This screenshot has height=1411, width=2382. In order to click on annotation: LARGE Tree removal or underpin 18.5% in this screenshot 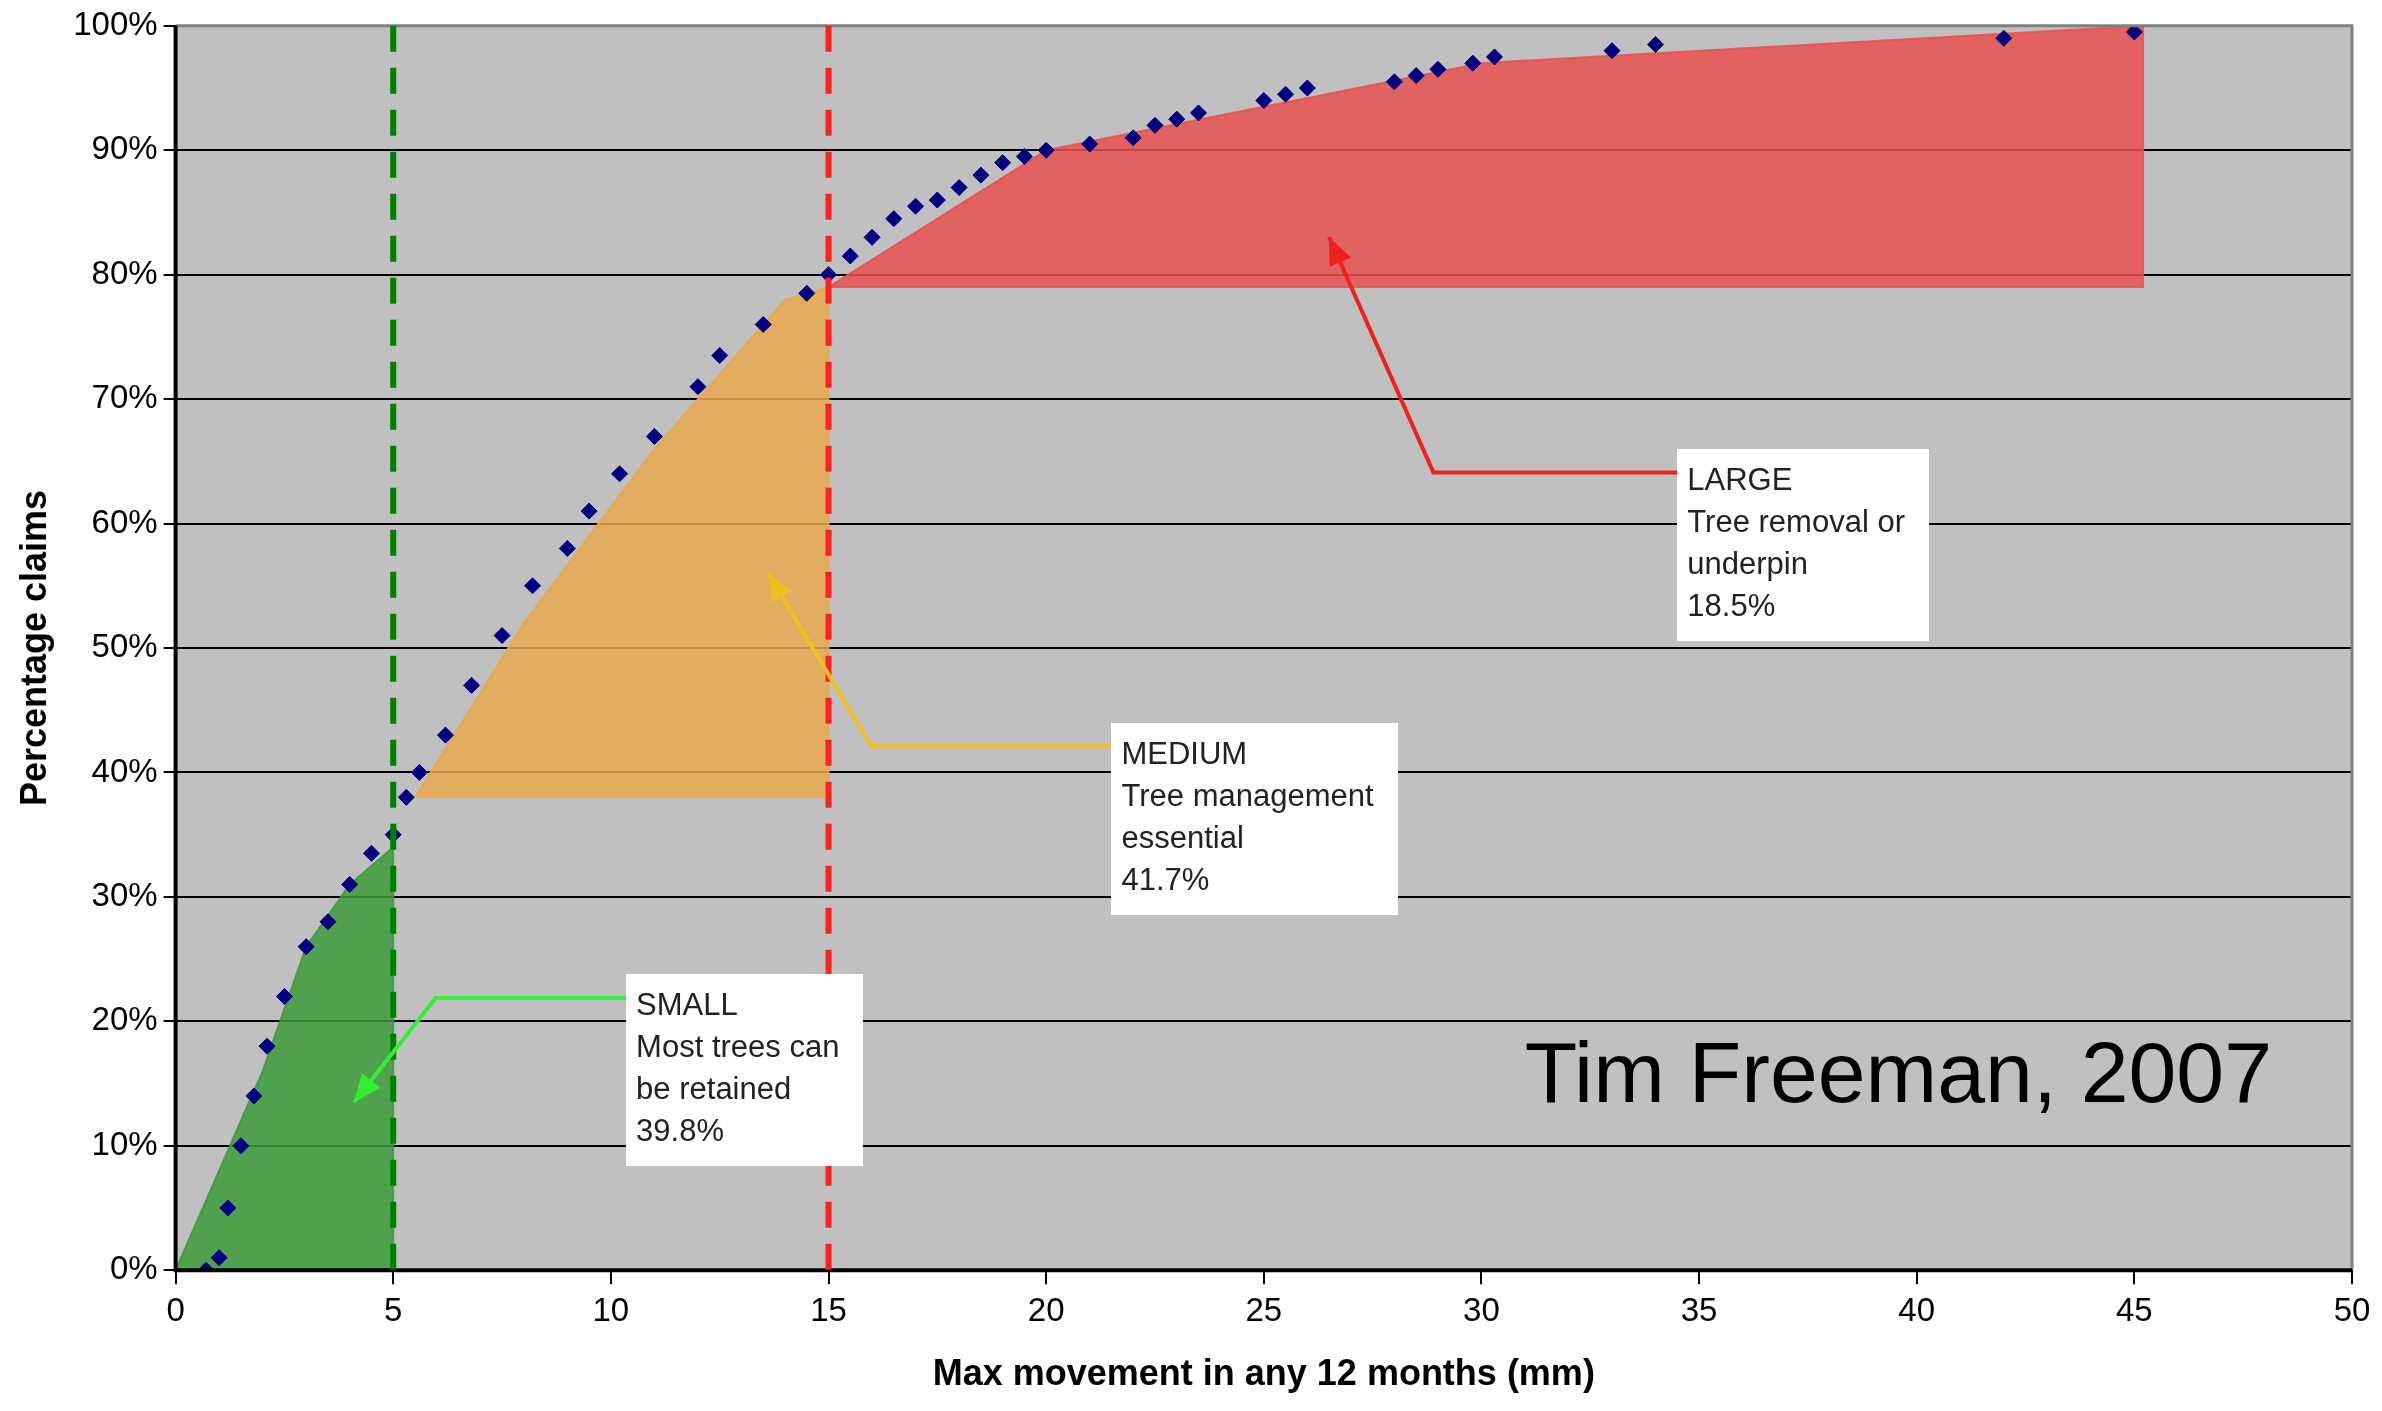, I will do `click(1803, 544)`.